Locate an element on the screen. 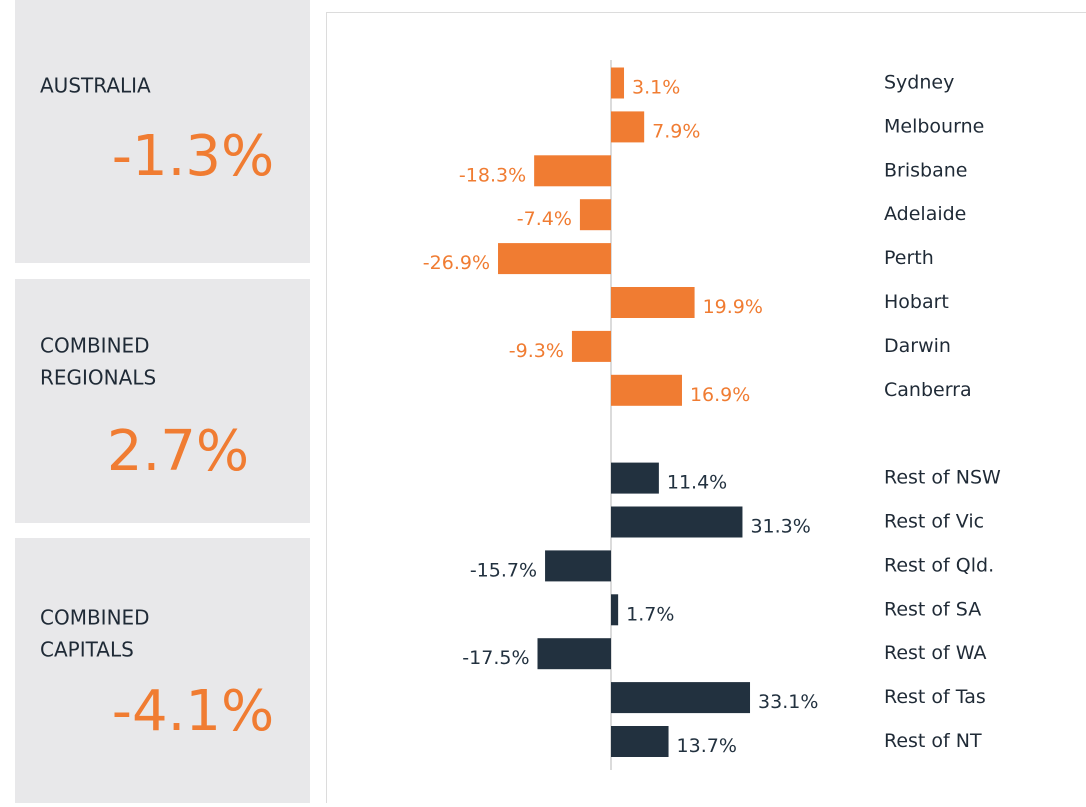 Image resolution: width=1086 pixels, height=807 pixels. value-label: -15.7% is located at coordinates (503, 570).